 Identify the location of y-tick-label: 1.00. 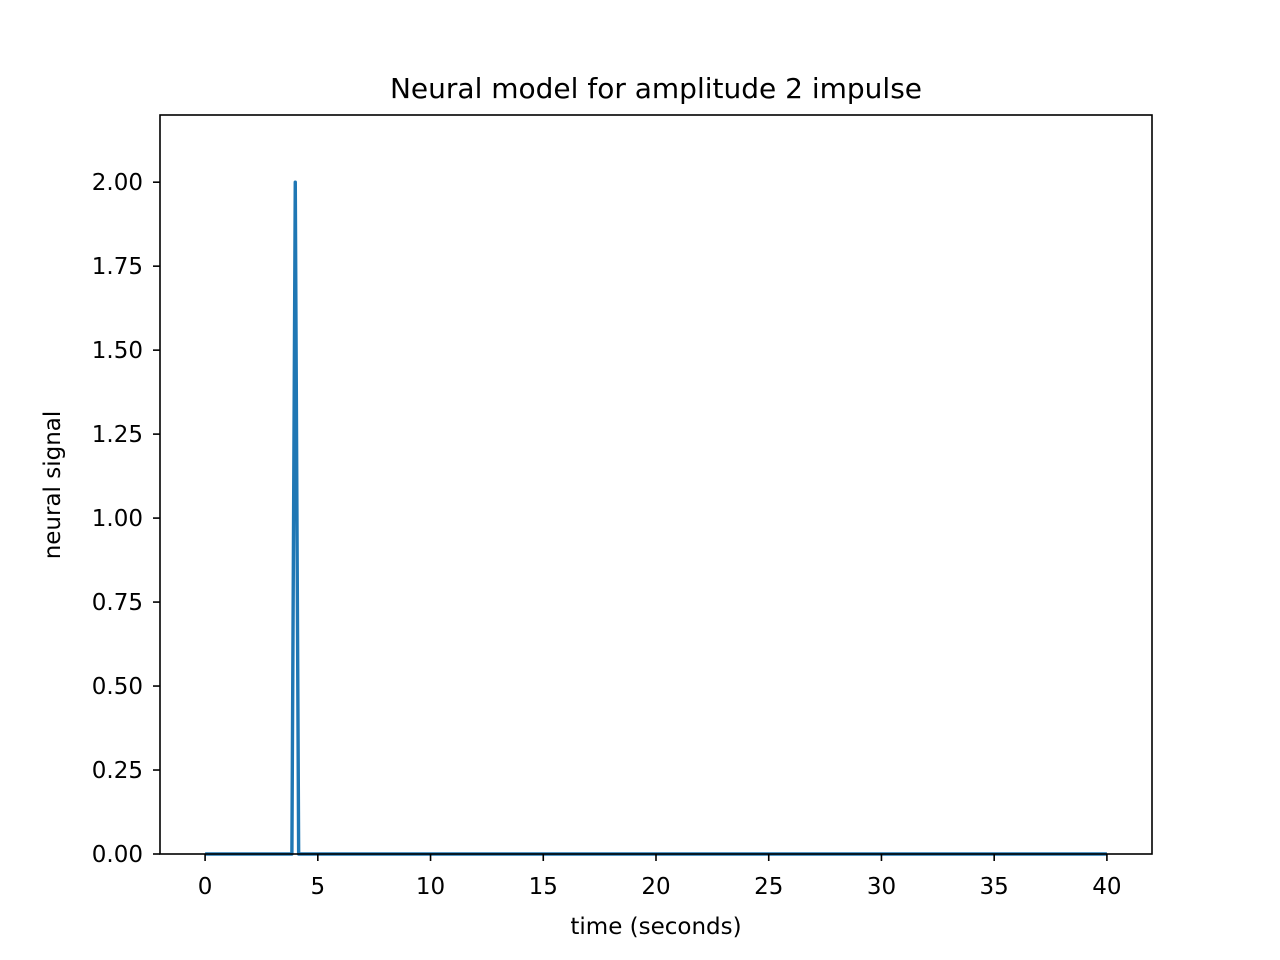
(117, 519).